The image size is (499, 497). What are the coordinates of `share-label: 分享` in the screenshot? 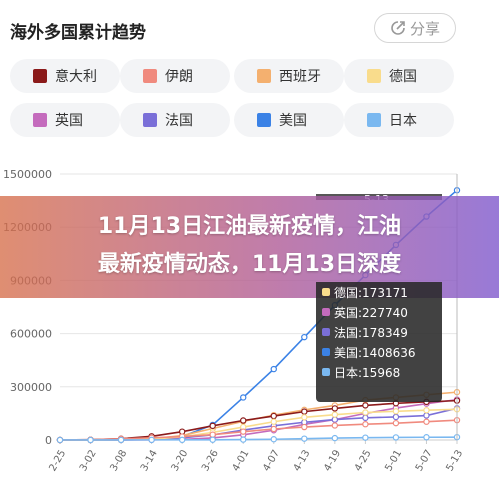 It's located at (424, 28).